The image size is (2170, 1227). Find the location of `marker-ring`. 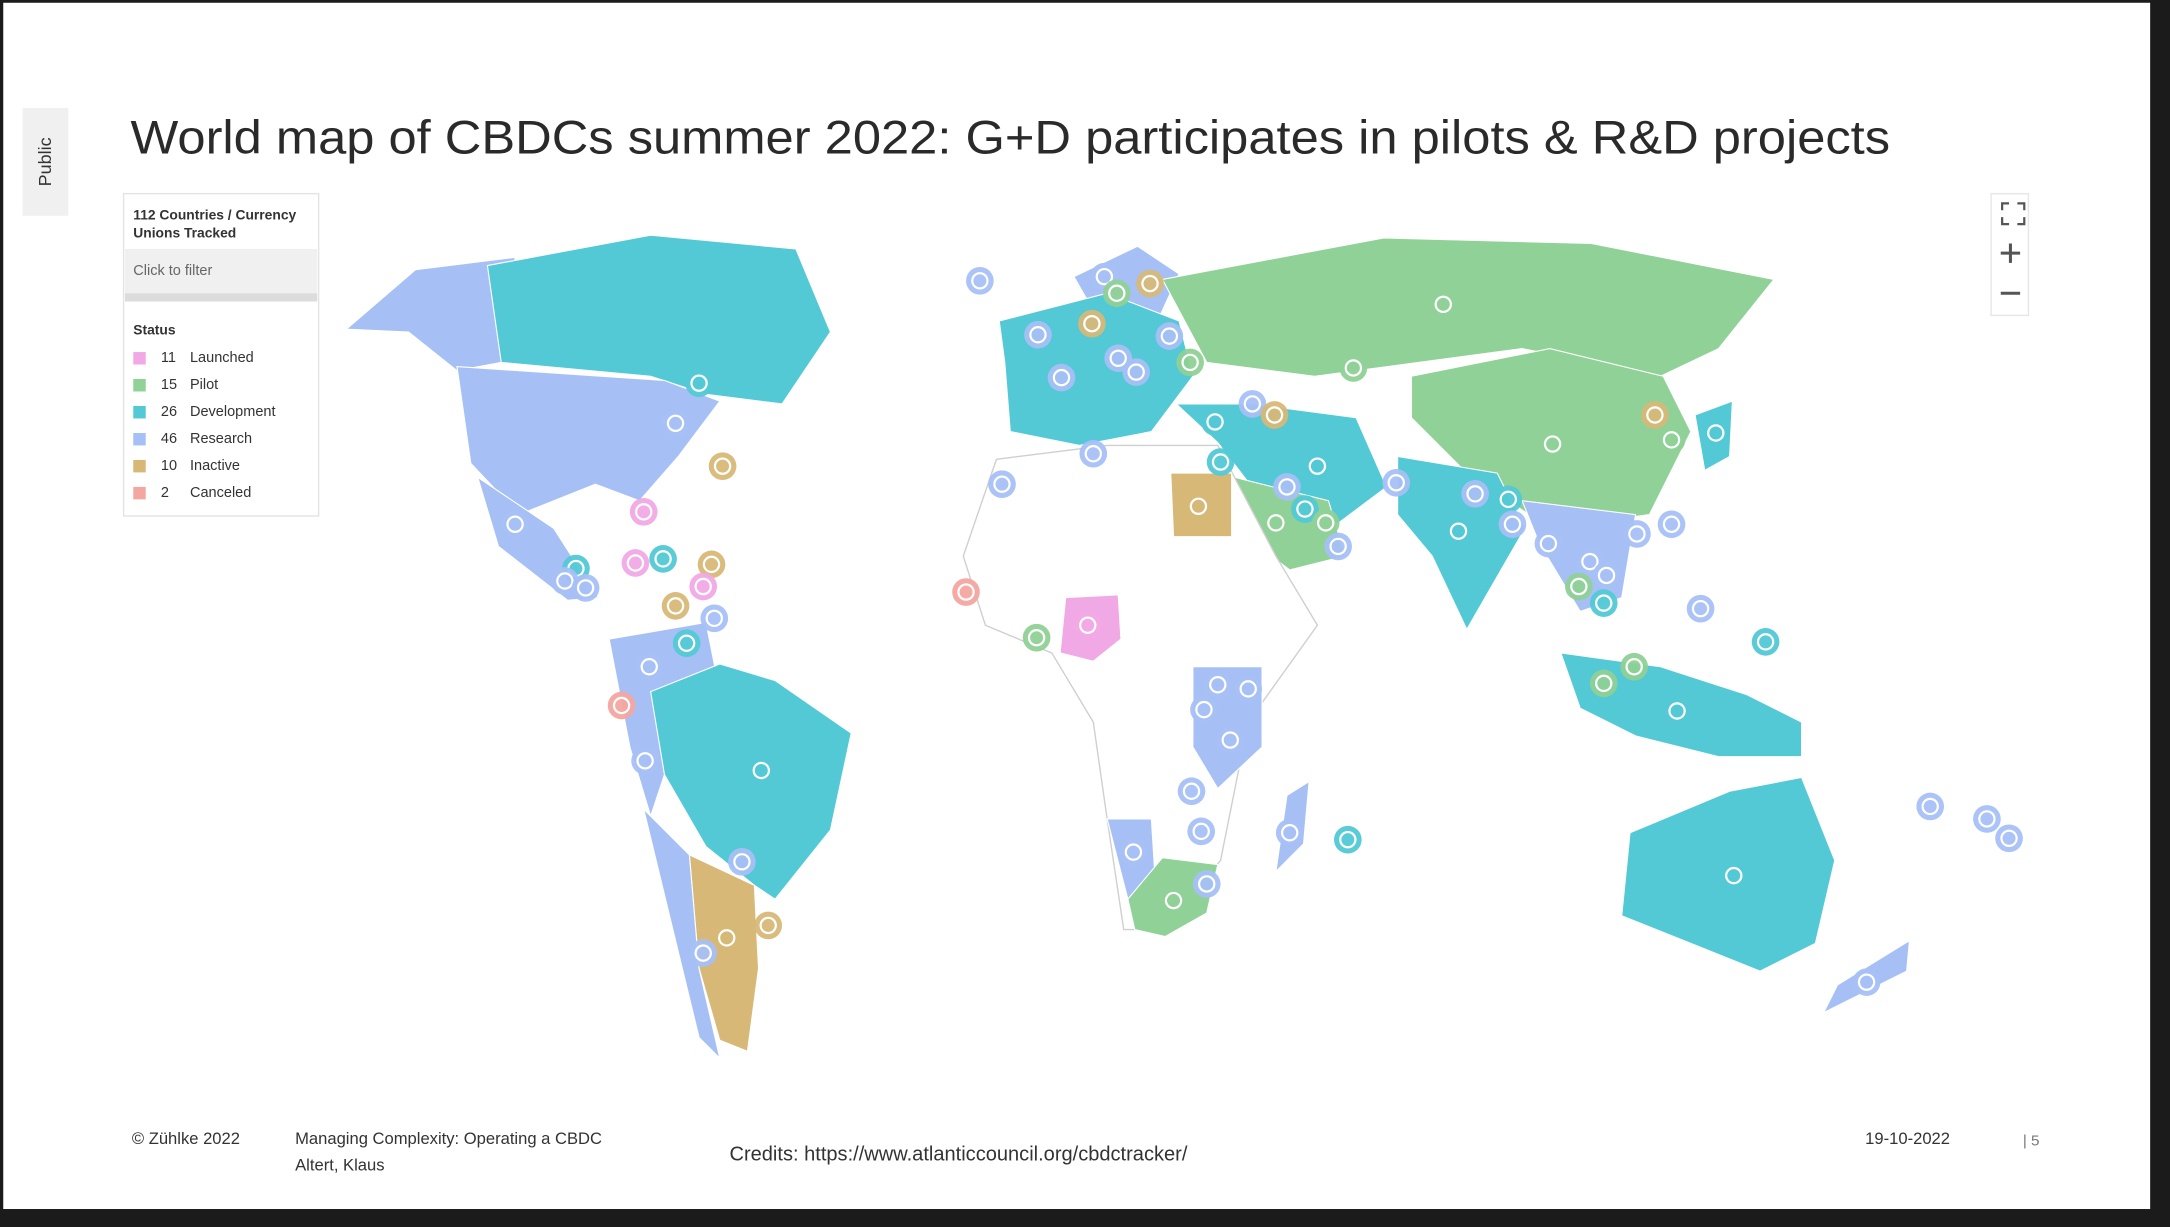

marker-ring is located at coordinates (1276, 523).